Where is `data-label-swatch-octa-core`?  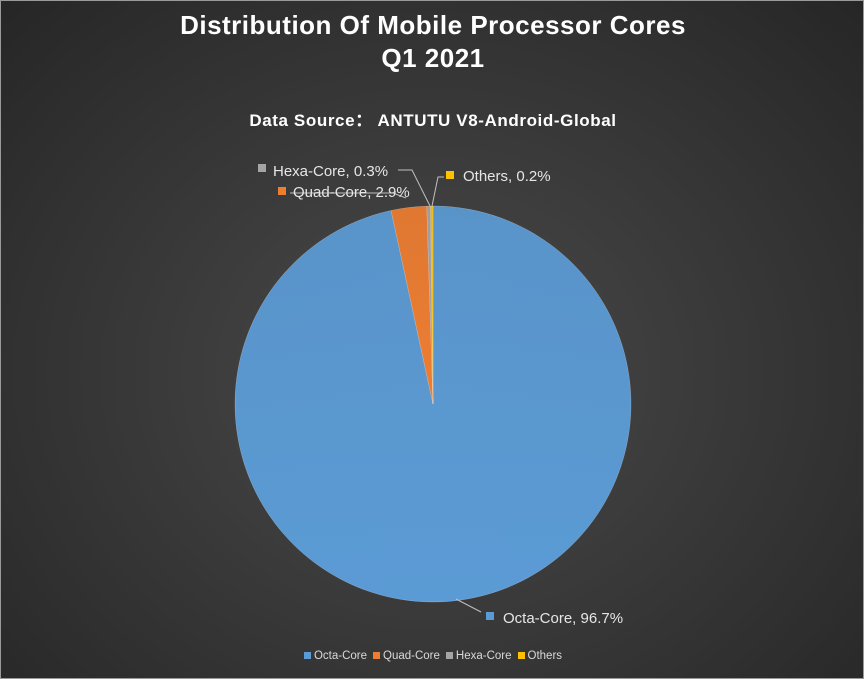 data-label-swatch-octa-core is located at coordinates (490, 616).